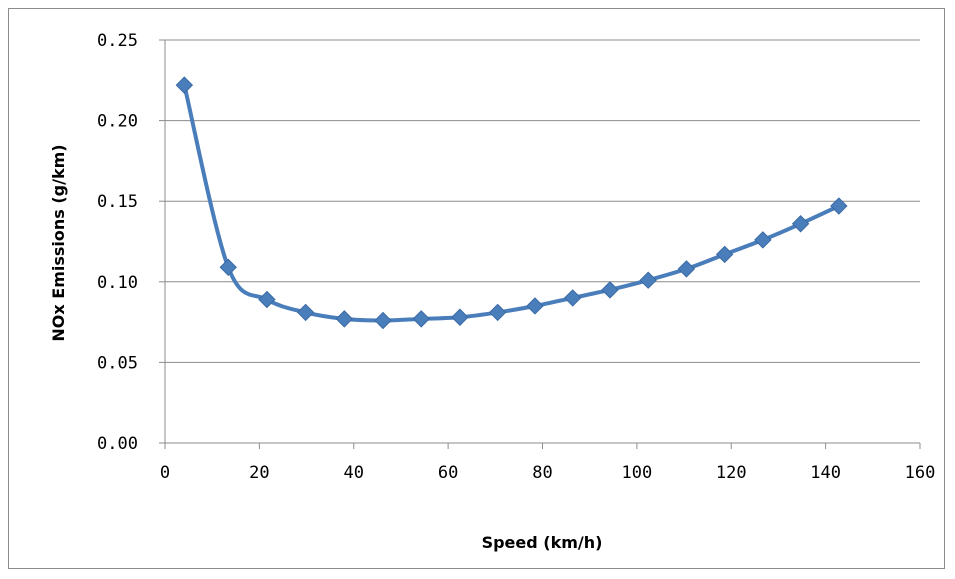 The height and width of the screenshot is (579, 955). I want to click on y-tick-label: 0.10, so click(117, 283).